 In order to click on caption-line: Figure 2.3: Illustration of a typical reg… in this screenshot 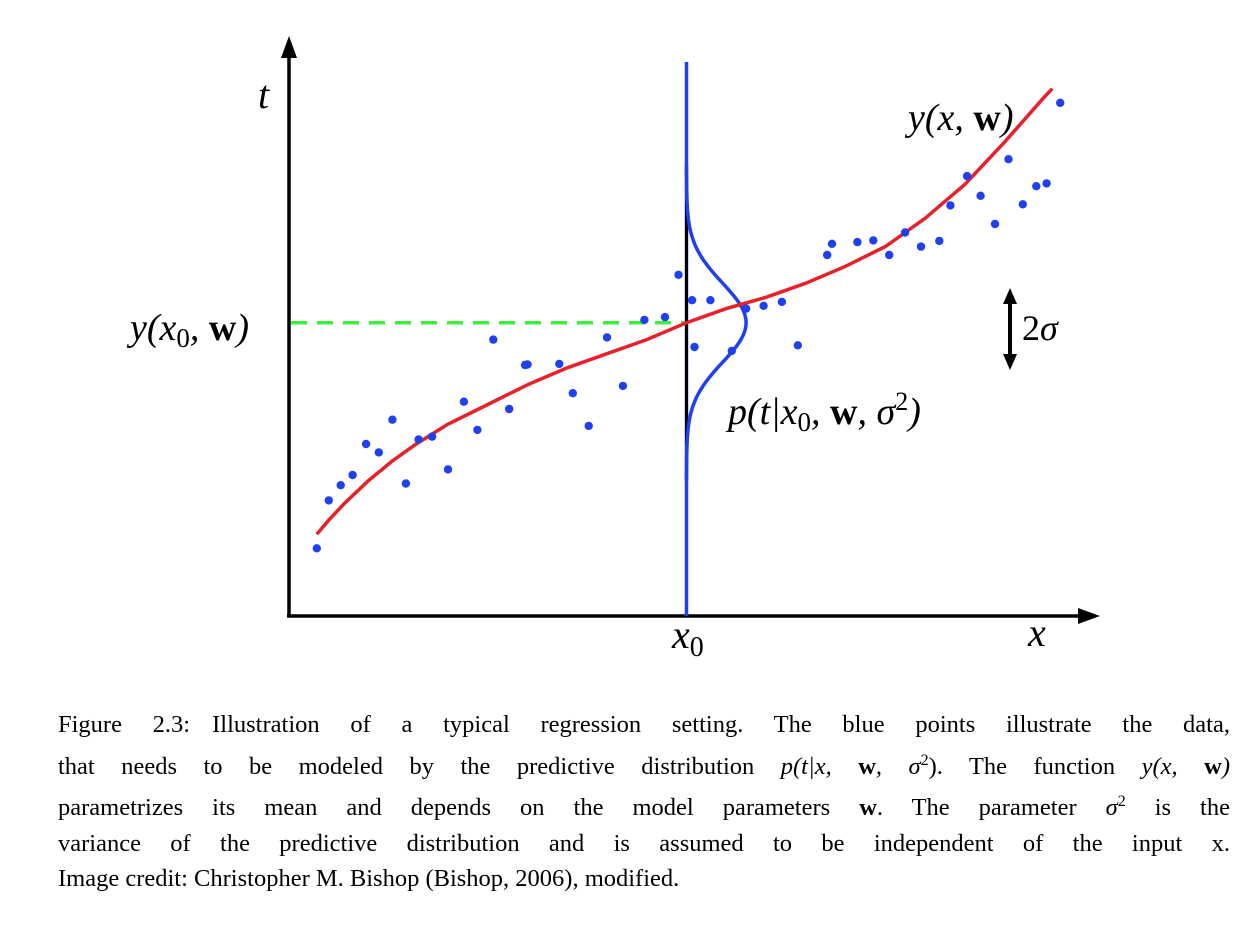, I will do `click(644, 725)`.